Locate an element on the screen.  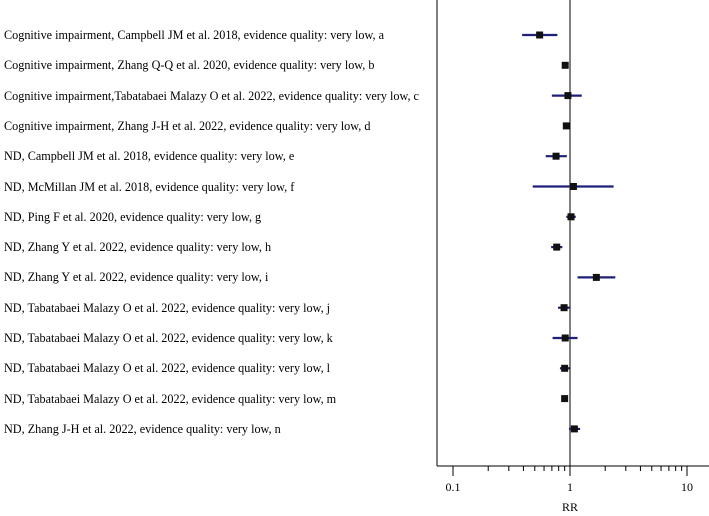
x-tick-label: 10 is located at coordinates (687, 487).